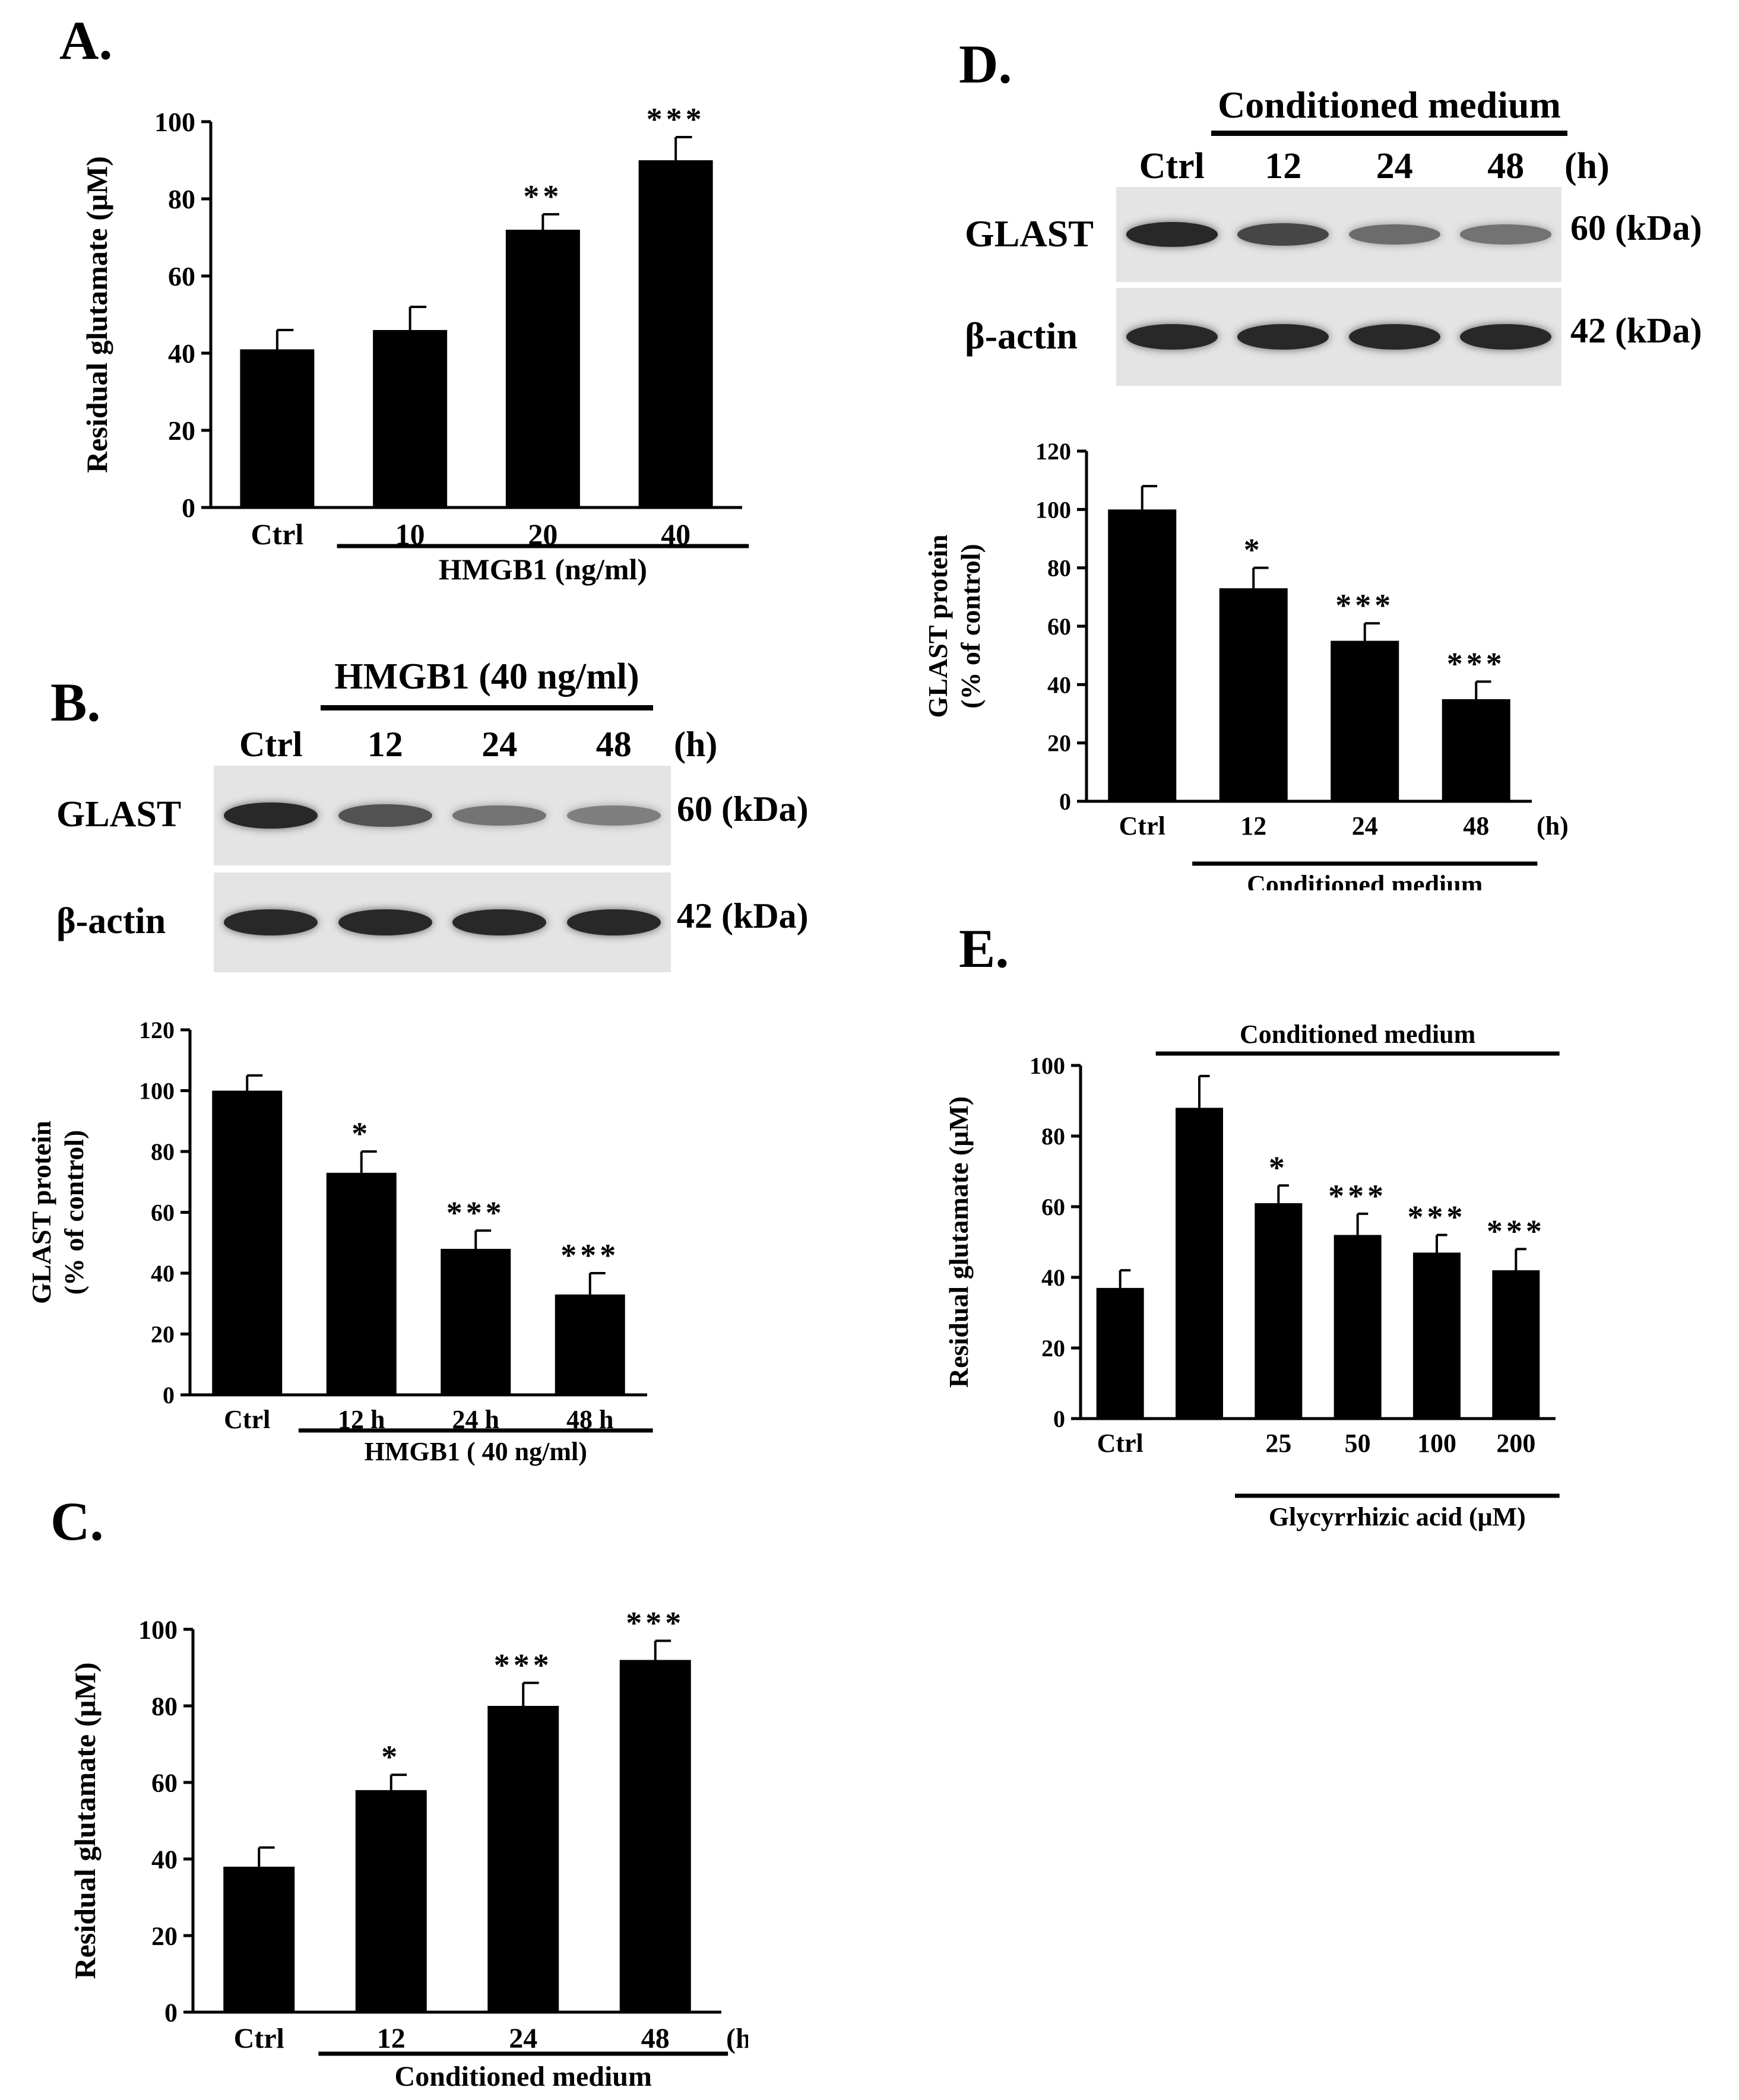 This screenshot has height=2100, width=1739. Describe the element at coordinates (86, 40) in the screenshot. I see `panel-a-letter: A.` at that location.